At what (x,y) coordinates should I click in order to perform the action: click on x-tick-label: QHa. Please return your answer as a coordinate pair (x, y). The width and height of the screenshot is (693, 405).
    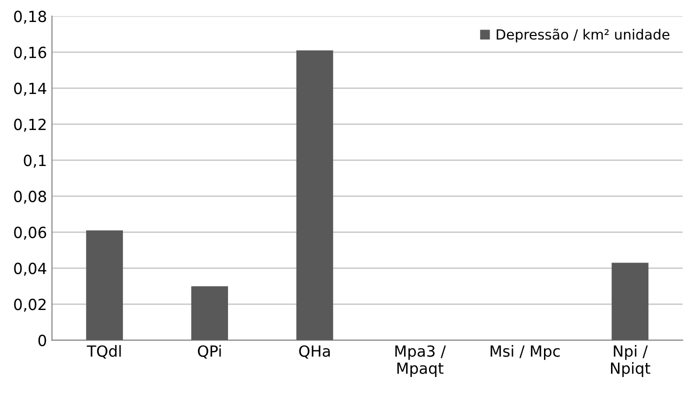
    Looking at the image, I should click on (314, 352).